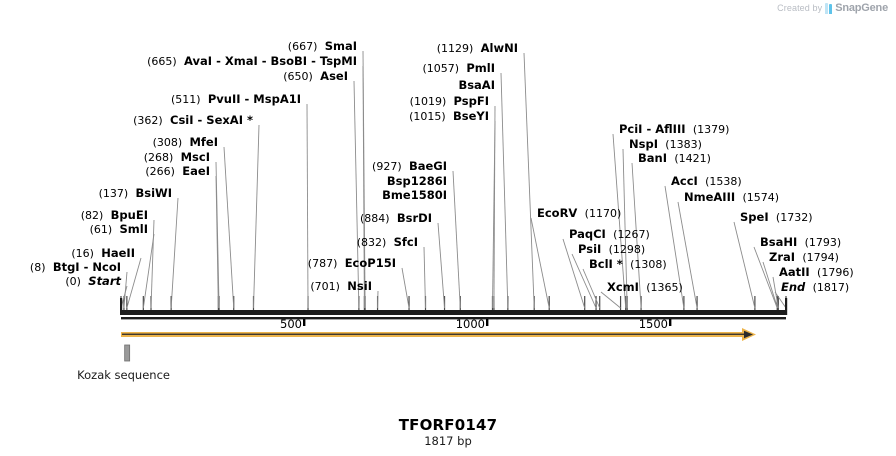 This screenshot has height=456, width=896. Describe the element at coordinates (611, 249) in the screenshot. I see `enzyme-label-psii: PsiI (1298)` at that location.